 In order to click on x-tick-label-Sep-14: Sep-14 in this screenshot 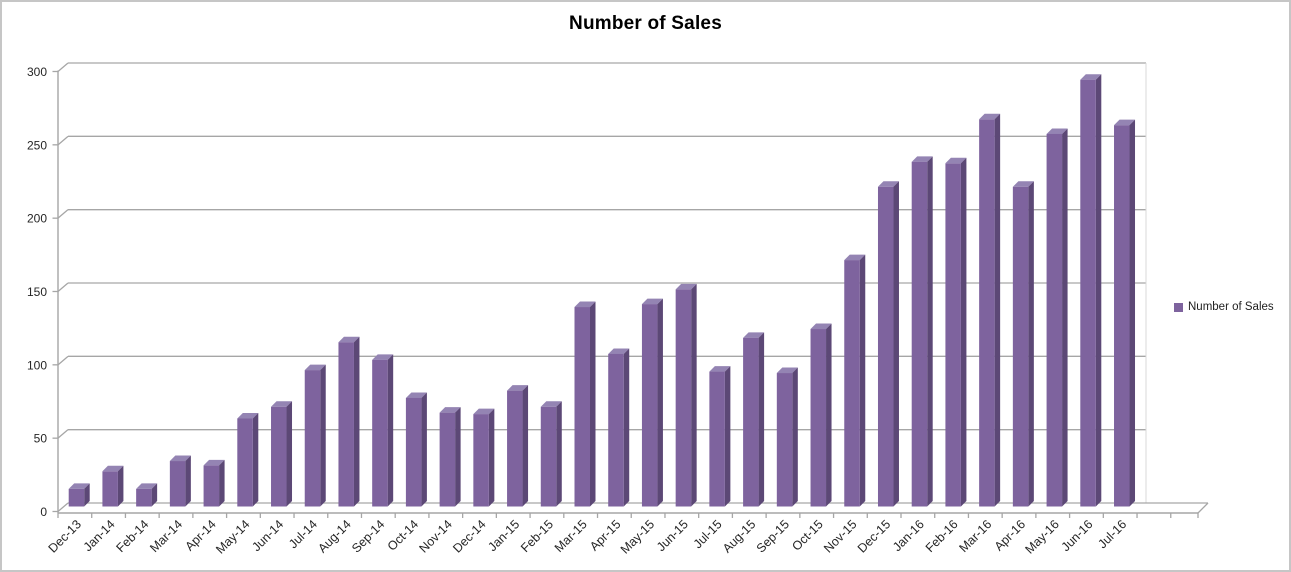, I will do `click(368, 536)`.